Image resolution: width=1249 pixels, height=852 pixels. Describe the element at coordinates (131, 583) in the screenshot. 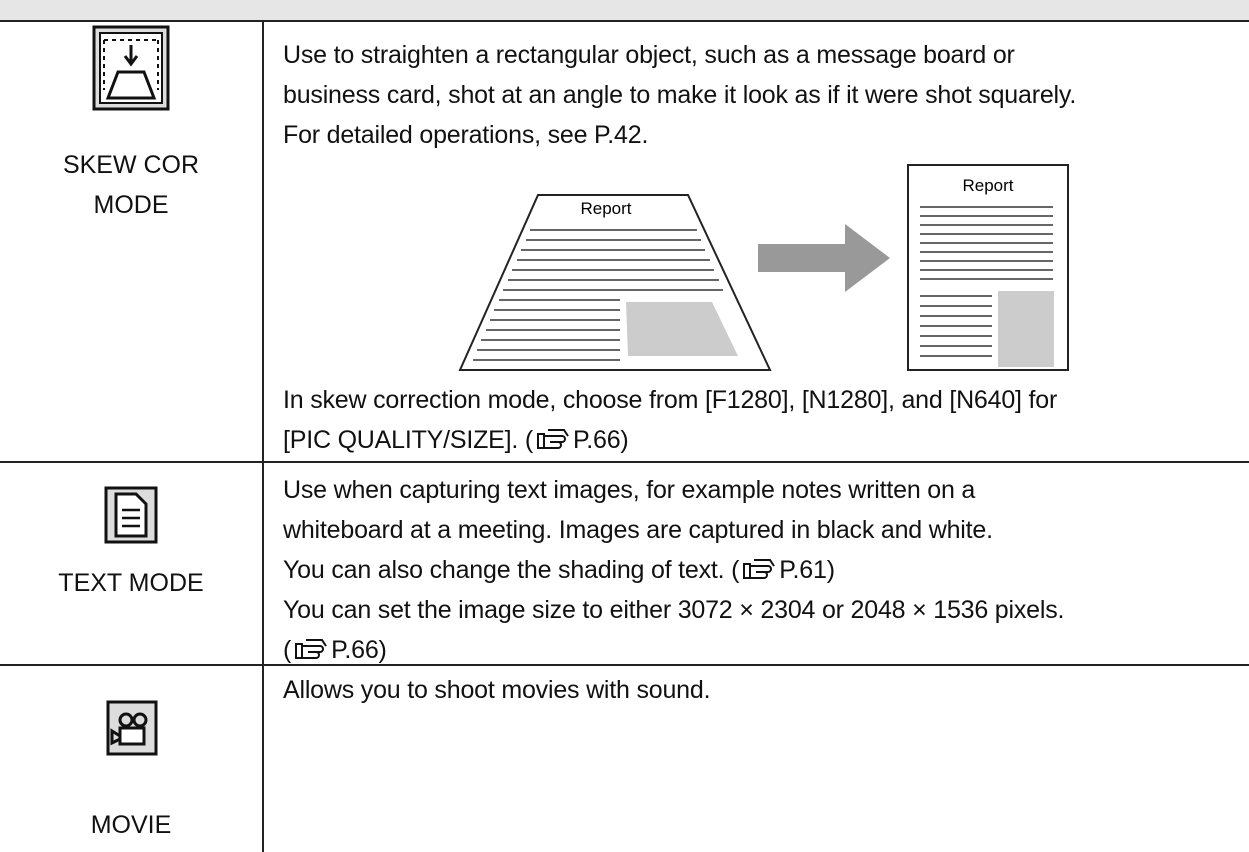

I see `mode-label: TEXT MODE` at that location.